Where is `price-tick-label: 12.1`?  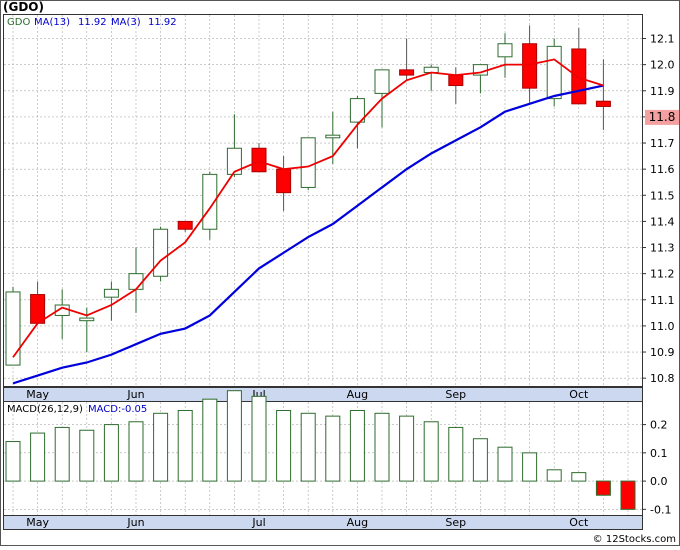
price-tick-label: 12.1 is located at coordinates (662, 39).